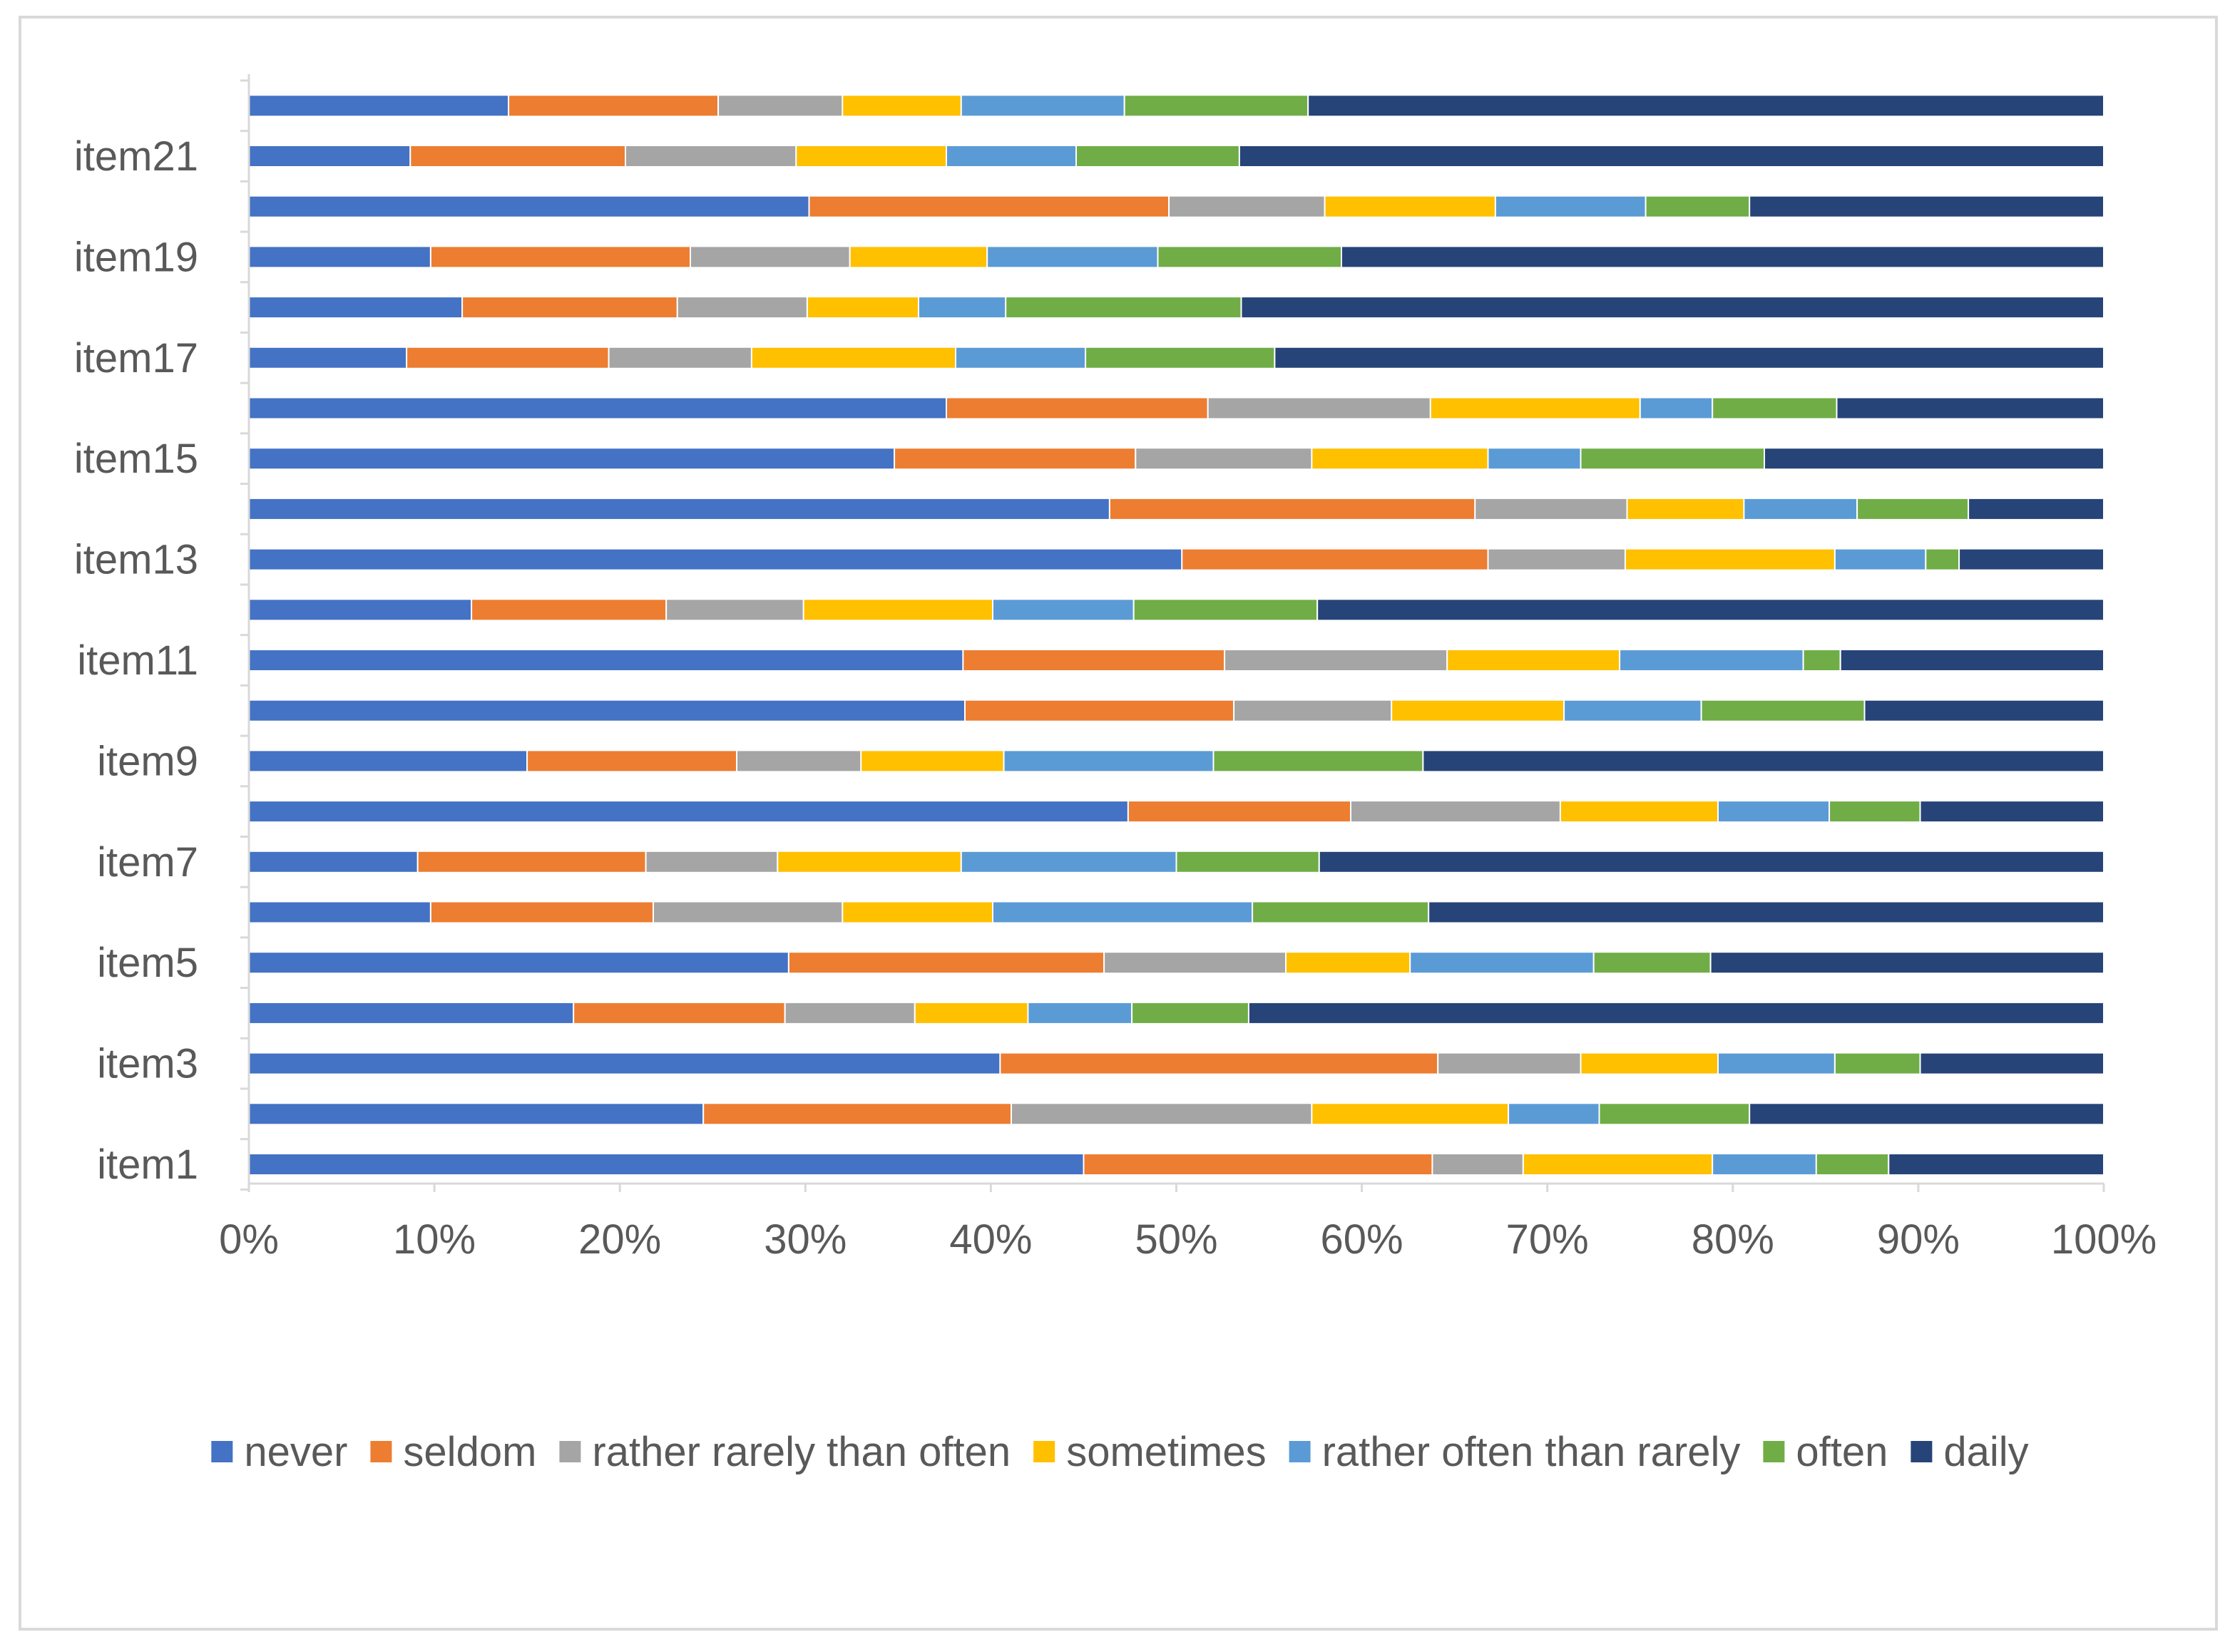 The height and width of the screenshot is (1652, 2240). Describe the element at coordinates (1335, 559) in the screenshot. I see `bar-segment-item13-seldom` at that location.